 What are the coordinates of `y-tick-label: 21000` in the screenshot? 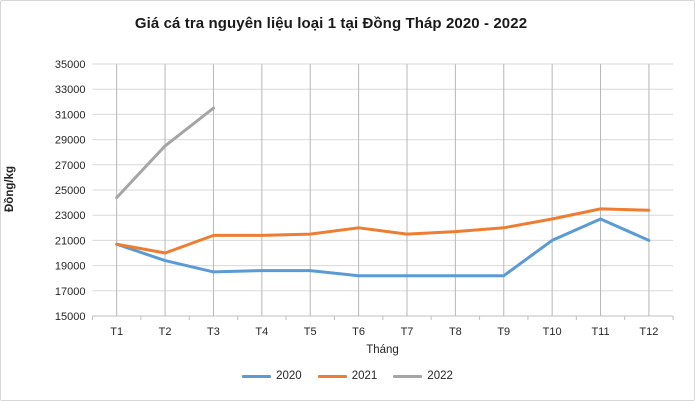 It's located at (70, 241).